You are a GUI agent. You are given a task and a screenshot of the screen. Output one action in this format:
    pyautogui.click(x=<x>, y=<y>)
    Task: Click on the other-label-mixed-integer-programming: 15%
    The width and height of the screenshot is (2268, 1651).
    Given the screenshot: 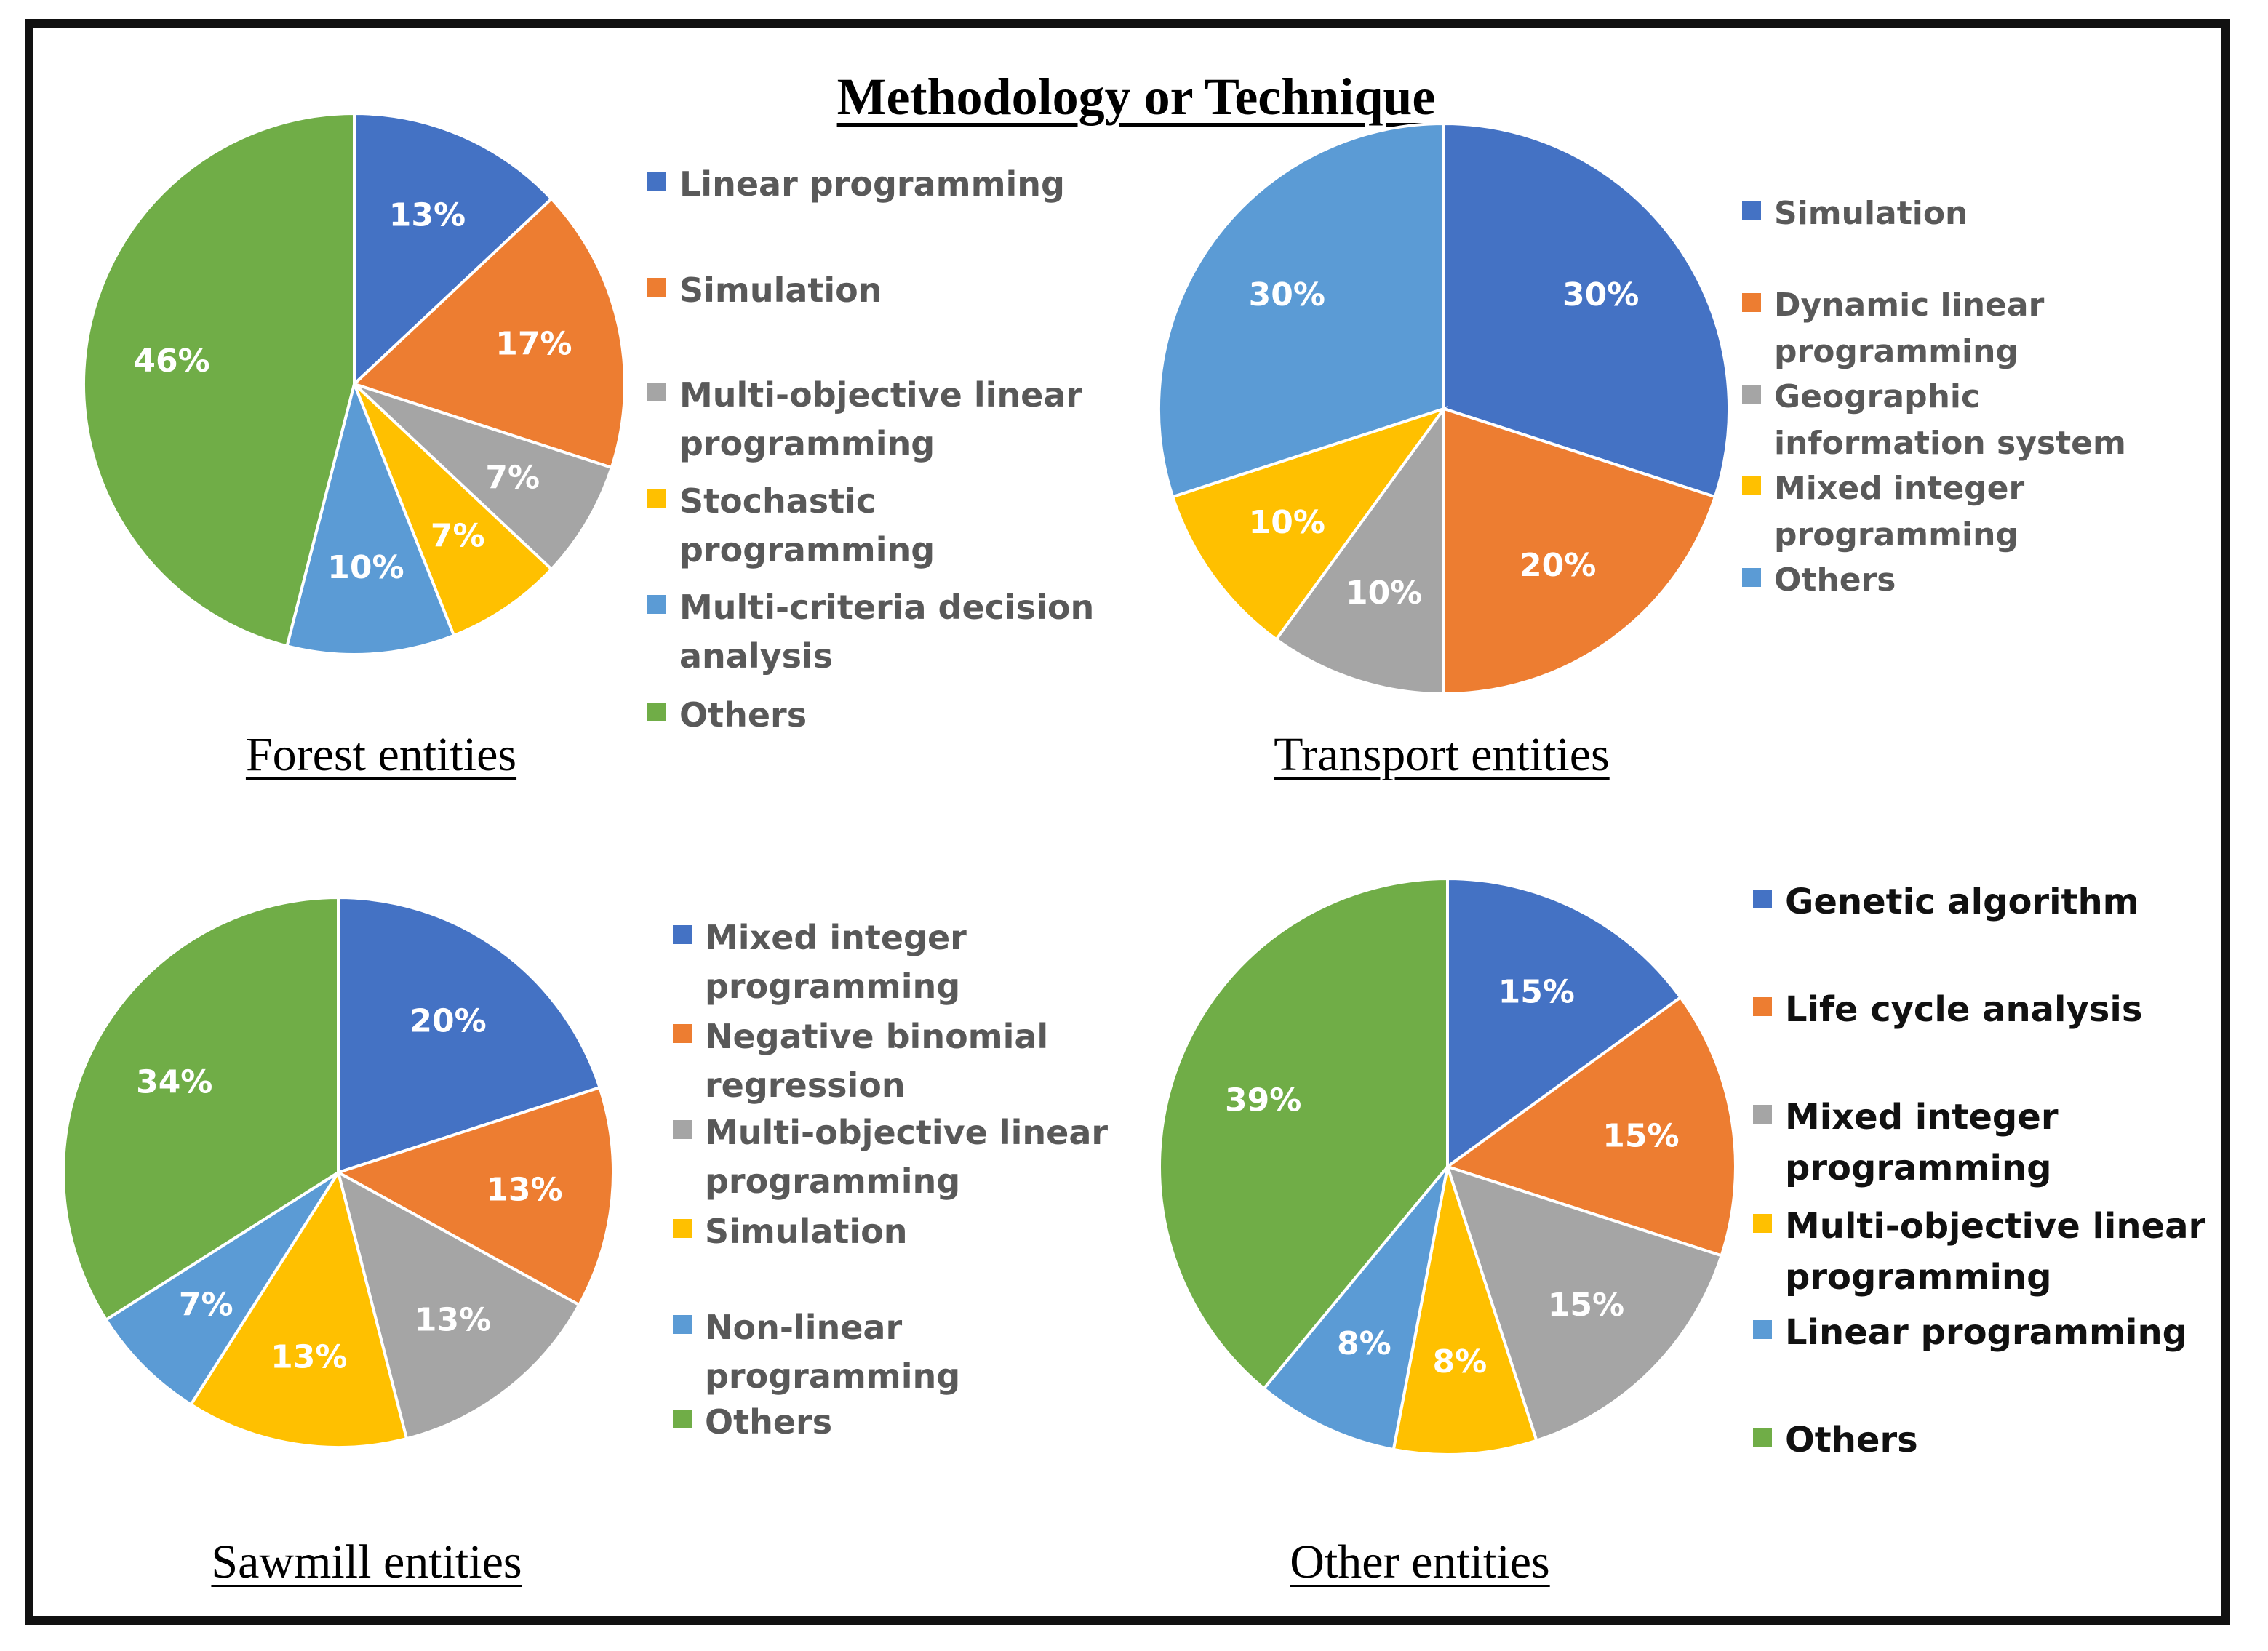 What is the action you would take?
    pyautogui.click(x=1586, y=1305)
    